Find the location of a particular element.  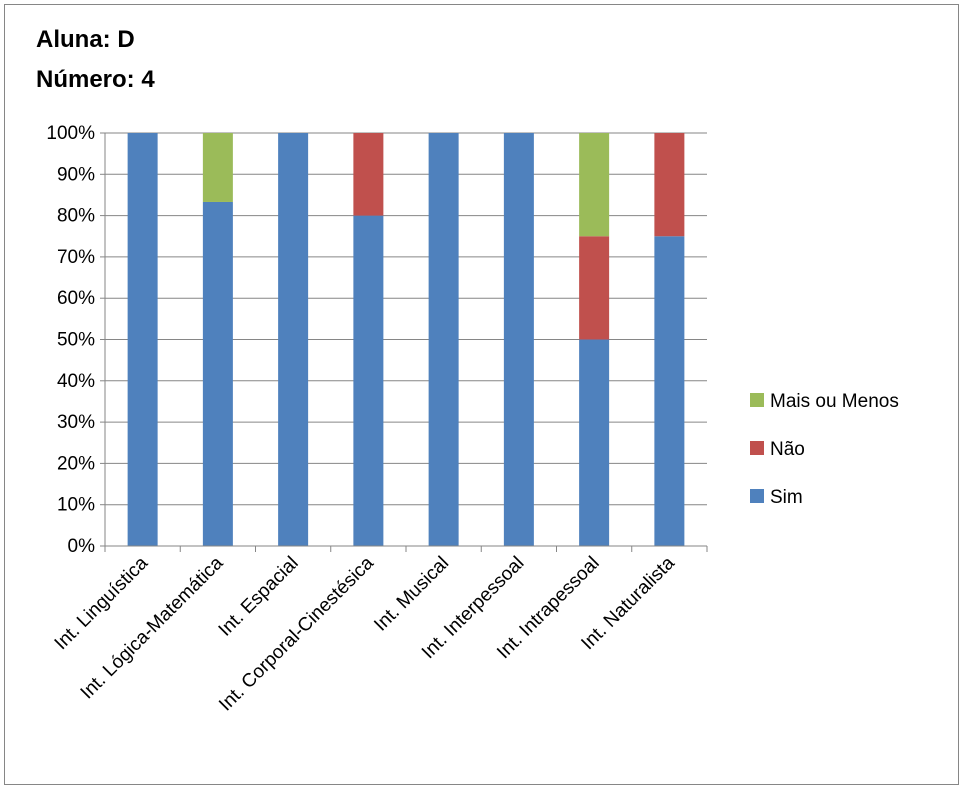

legend: Mais ou Menos Não Sim is located at coordinates (824, 449).